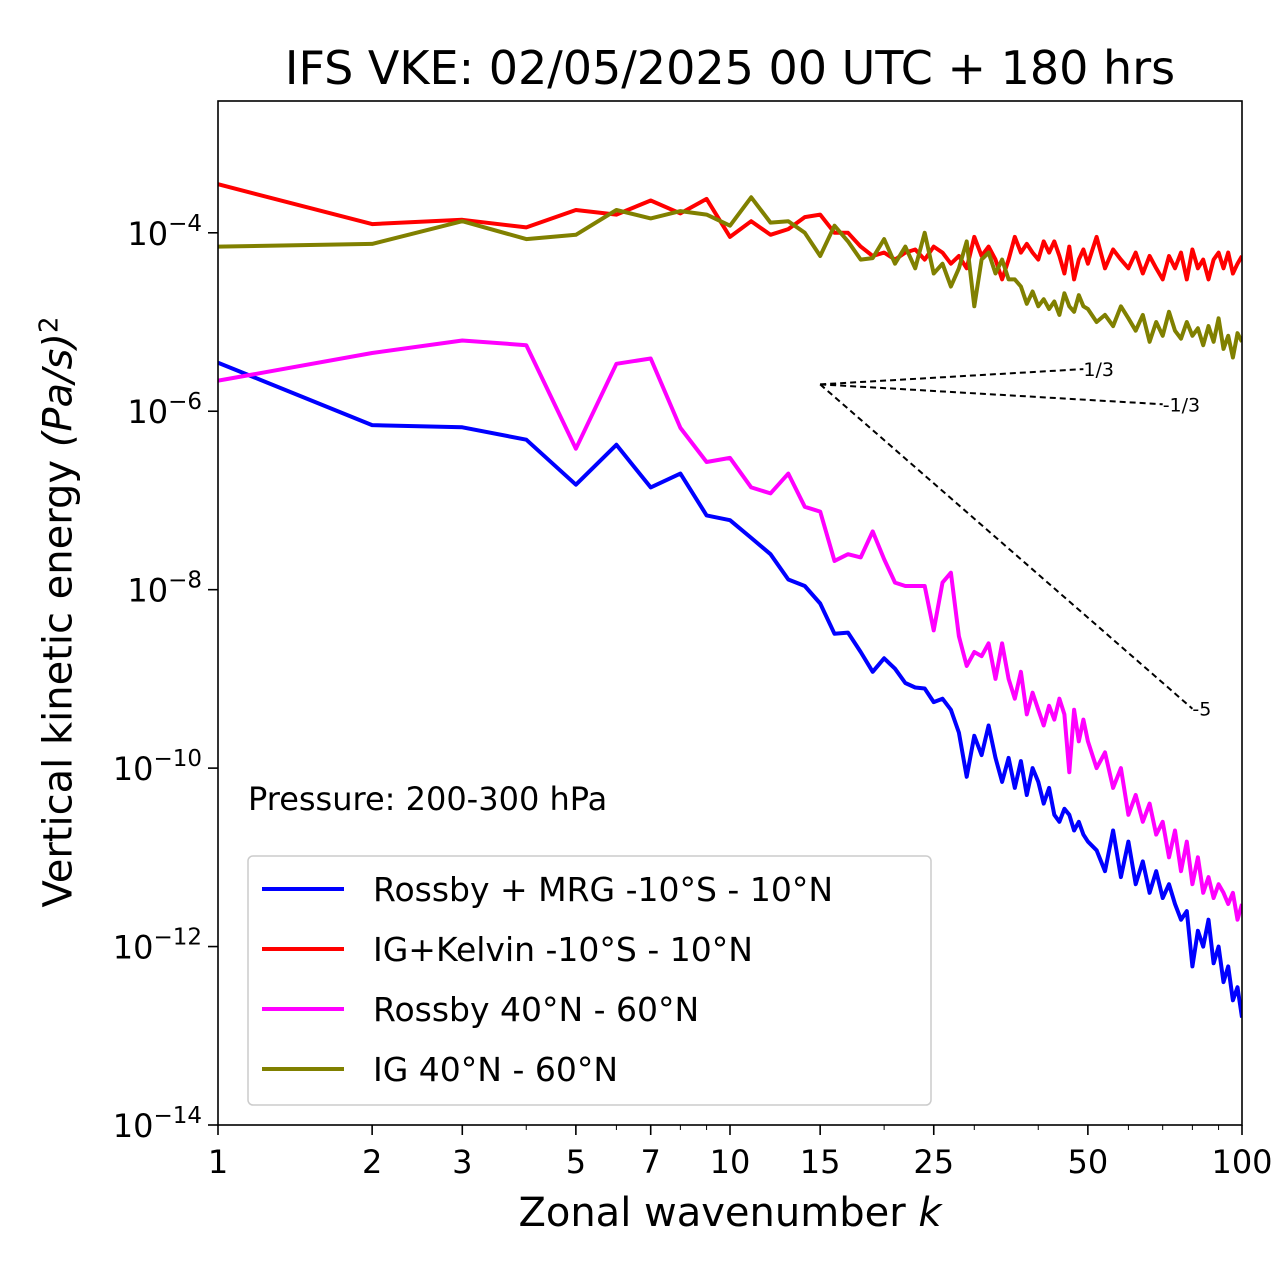 This screenshot has width=1280, height=1288. Describe the element at coordinates (1098, 370) in the screenshot. I see `reference-line-label: 1/3` at that location.